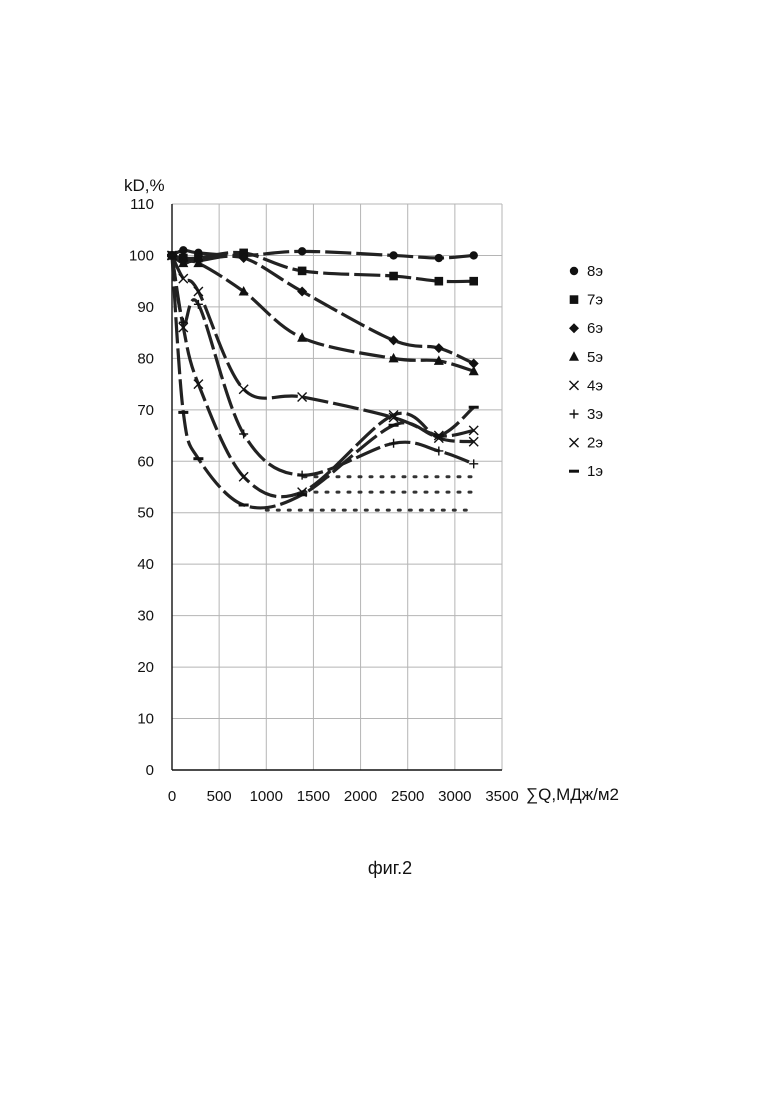  I want to click on x-tick-label: 1500, so click(313, 796).